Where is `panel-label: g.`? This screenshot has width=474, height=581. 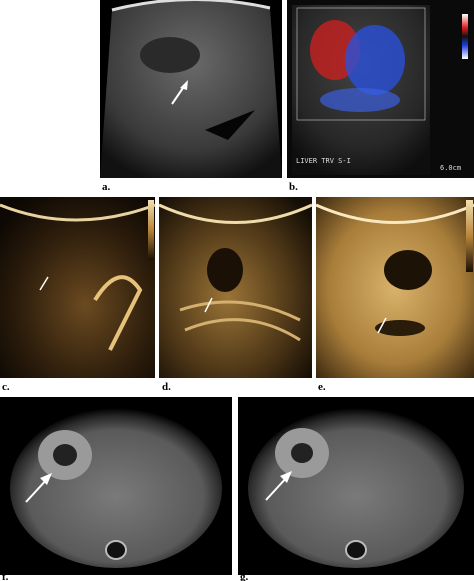
panel-label: g. is located at coordinates (244, 576).